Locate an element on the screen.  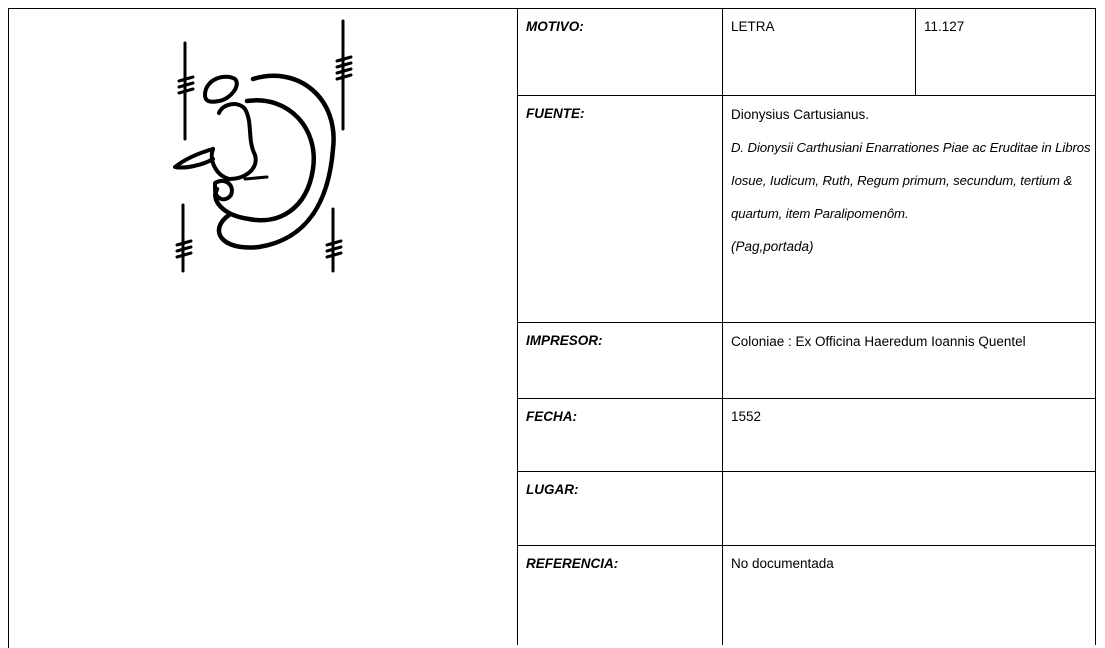
author: Dionysius Cartusianus. is located at coordinates (800, 114).